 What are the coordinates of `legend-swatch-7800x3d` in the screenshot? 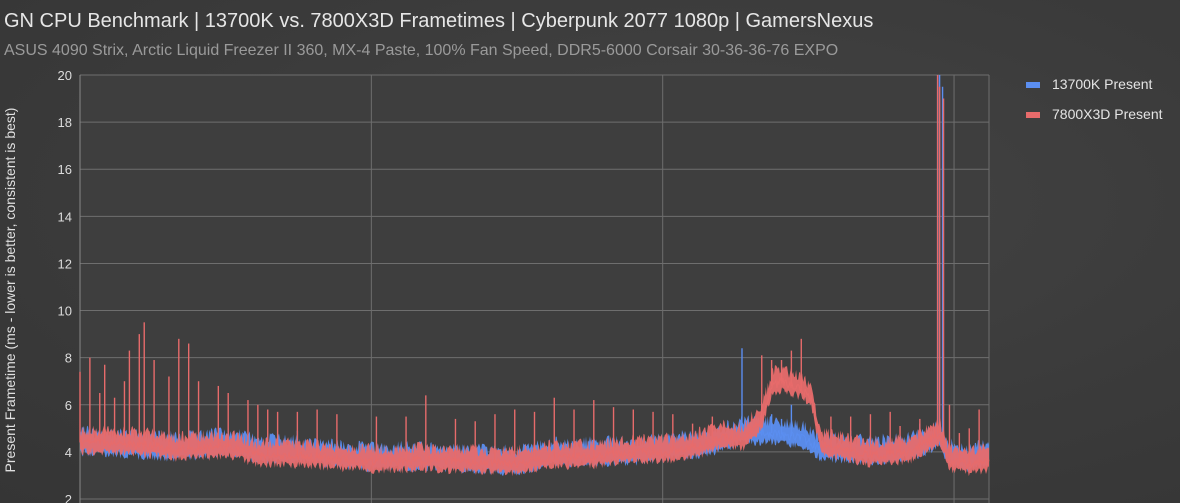 It's located at (1033, 115).